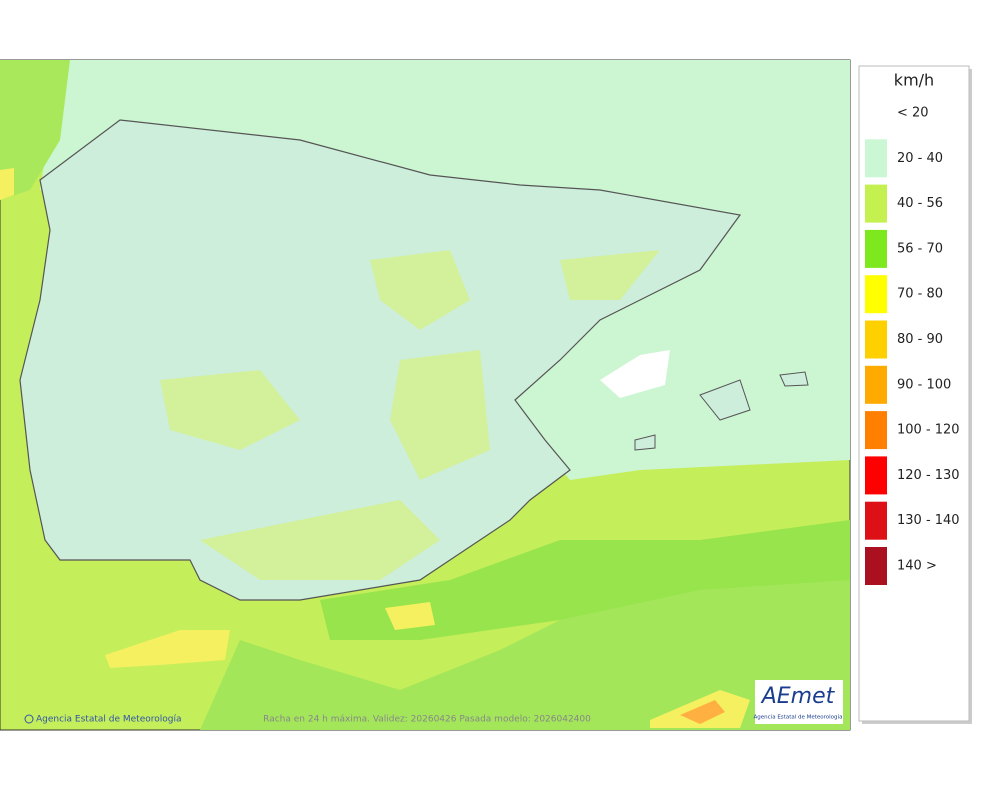 The height and width of the screenshot is (794, 1000). What do you see at coordinates (798, 717) in the screenshot?
I see `logo-subtitle: Agencia Estatal de Meteorología` at bounding box center [798, 717].